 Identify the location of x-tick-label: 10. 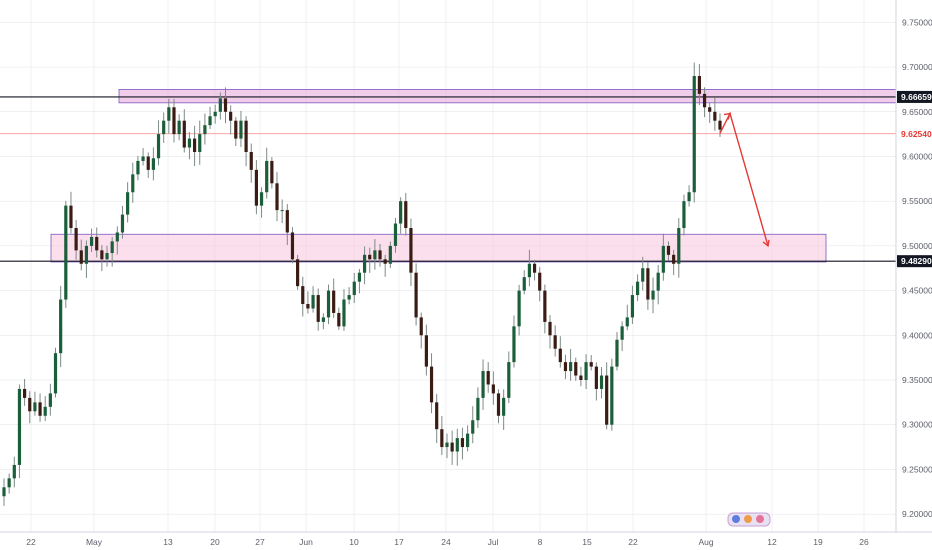
(354, 542).